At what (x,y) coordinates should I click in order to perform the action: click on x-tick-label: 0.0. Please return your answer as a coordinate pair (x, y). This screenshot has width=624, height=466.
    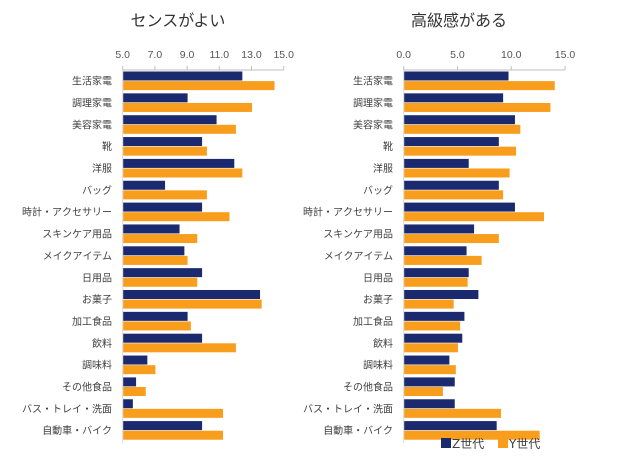
    Looking at the image, I should click on (403, 55).